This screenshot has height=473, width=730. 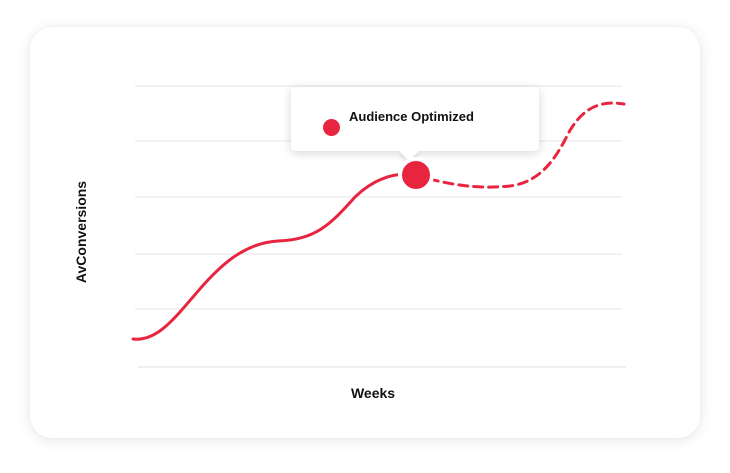 I want to click on tooltip-pointer-mask, so click(x=410, y=144).